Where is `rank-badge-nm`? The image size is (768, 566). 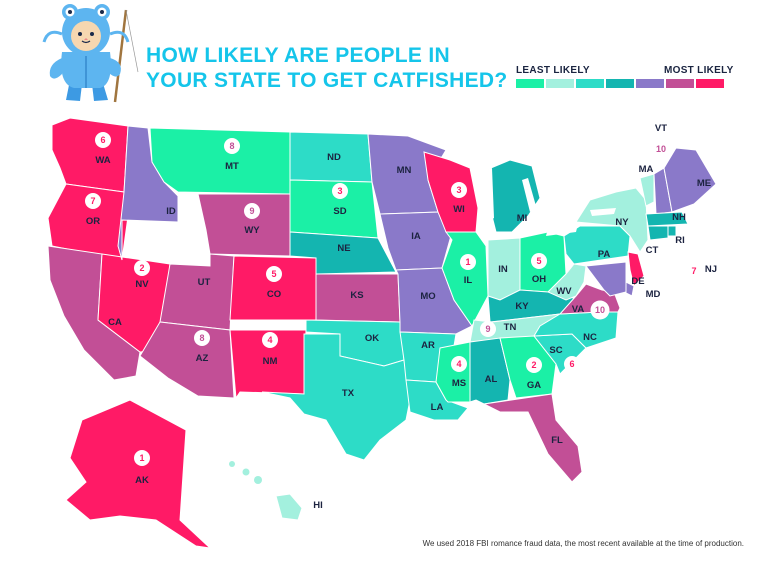
rank-badge-nm is located at coordinates (270, 340).